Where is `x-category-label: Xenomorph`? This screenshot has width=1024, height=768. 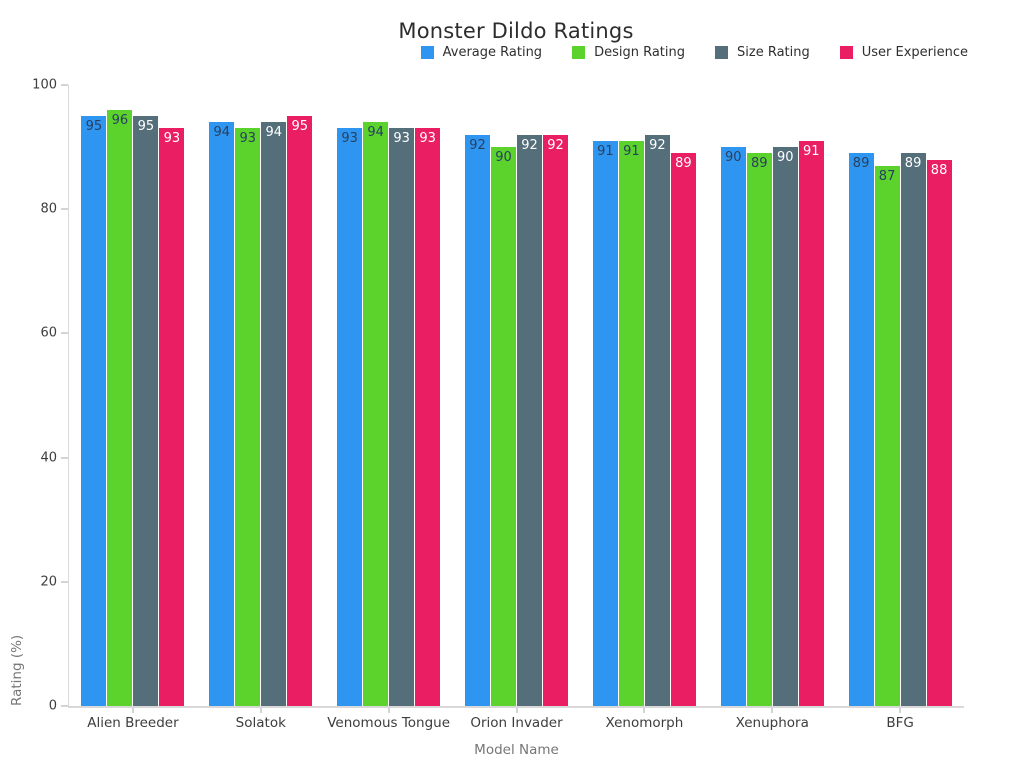
x-category-label: Xenomorph is located at coordinates (644, 723).